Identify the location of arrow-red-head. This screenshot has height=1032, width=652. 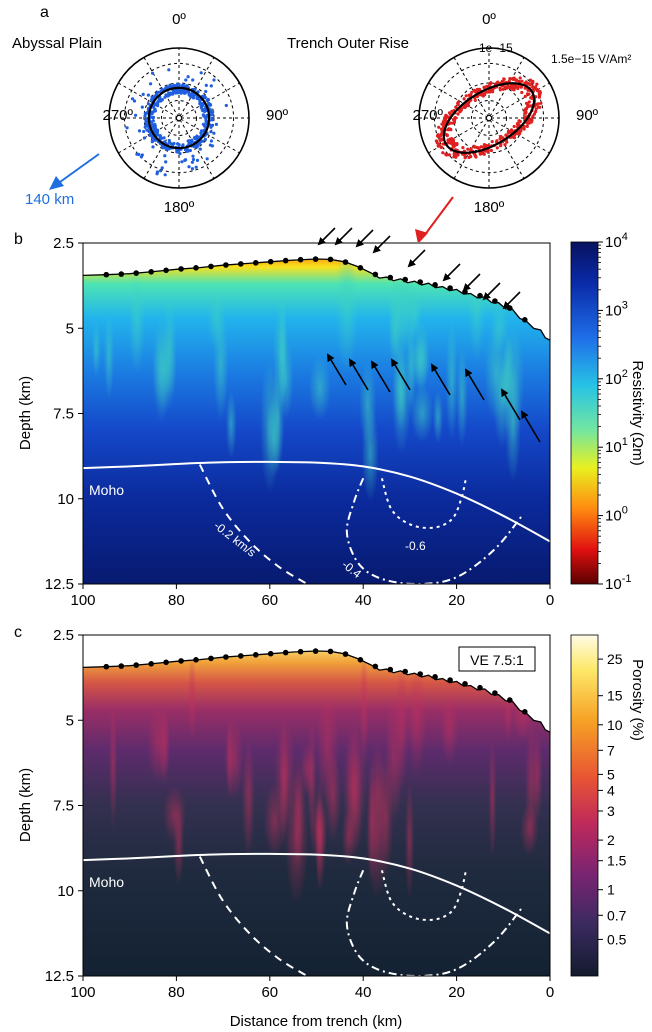
(421, 236).